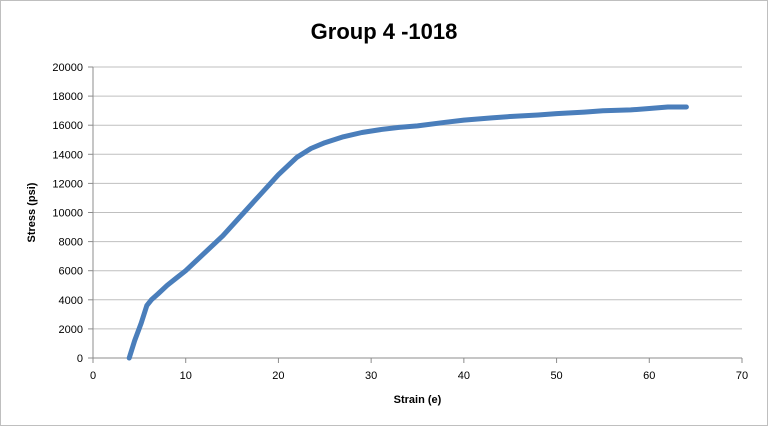 The height and width of the screenshot is (426, 768). I want to click on y-tick-label: 14000, so click(67, 155).